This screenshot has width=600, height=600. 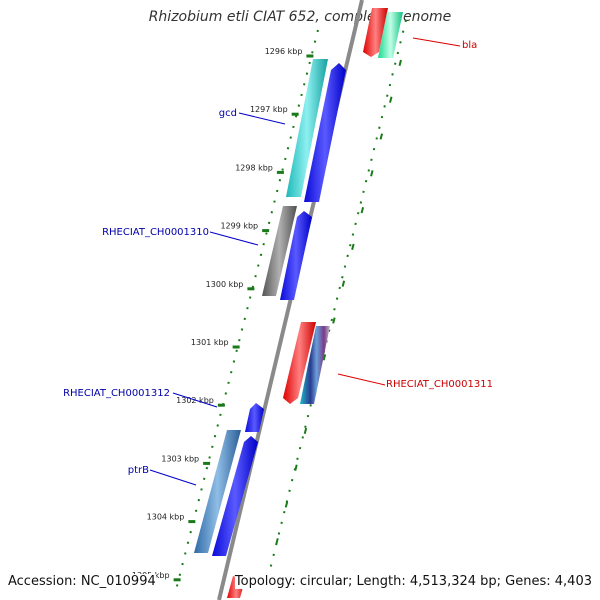 I want to click on gene-label-rheciat-ch0001310: RHECIAT_CH0001310, so click(x=155, y=232).